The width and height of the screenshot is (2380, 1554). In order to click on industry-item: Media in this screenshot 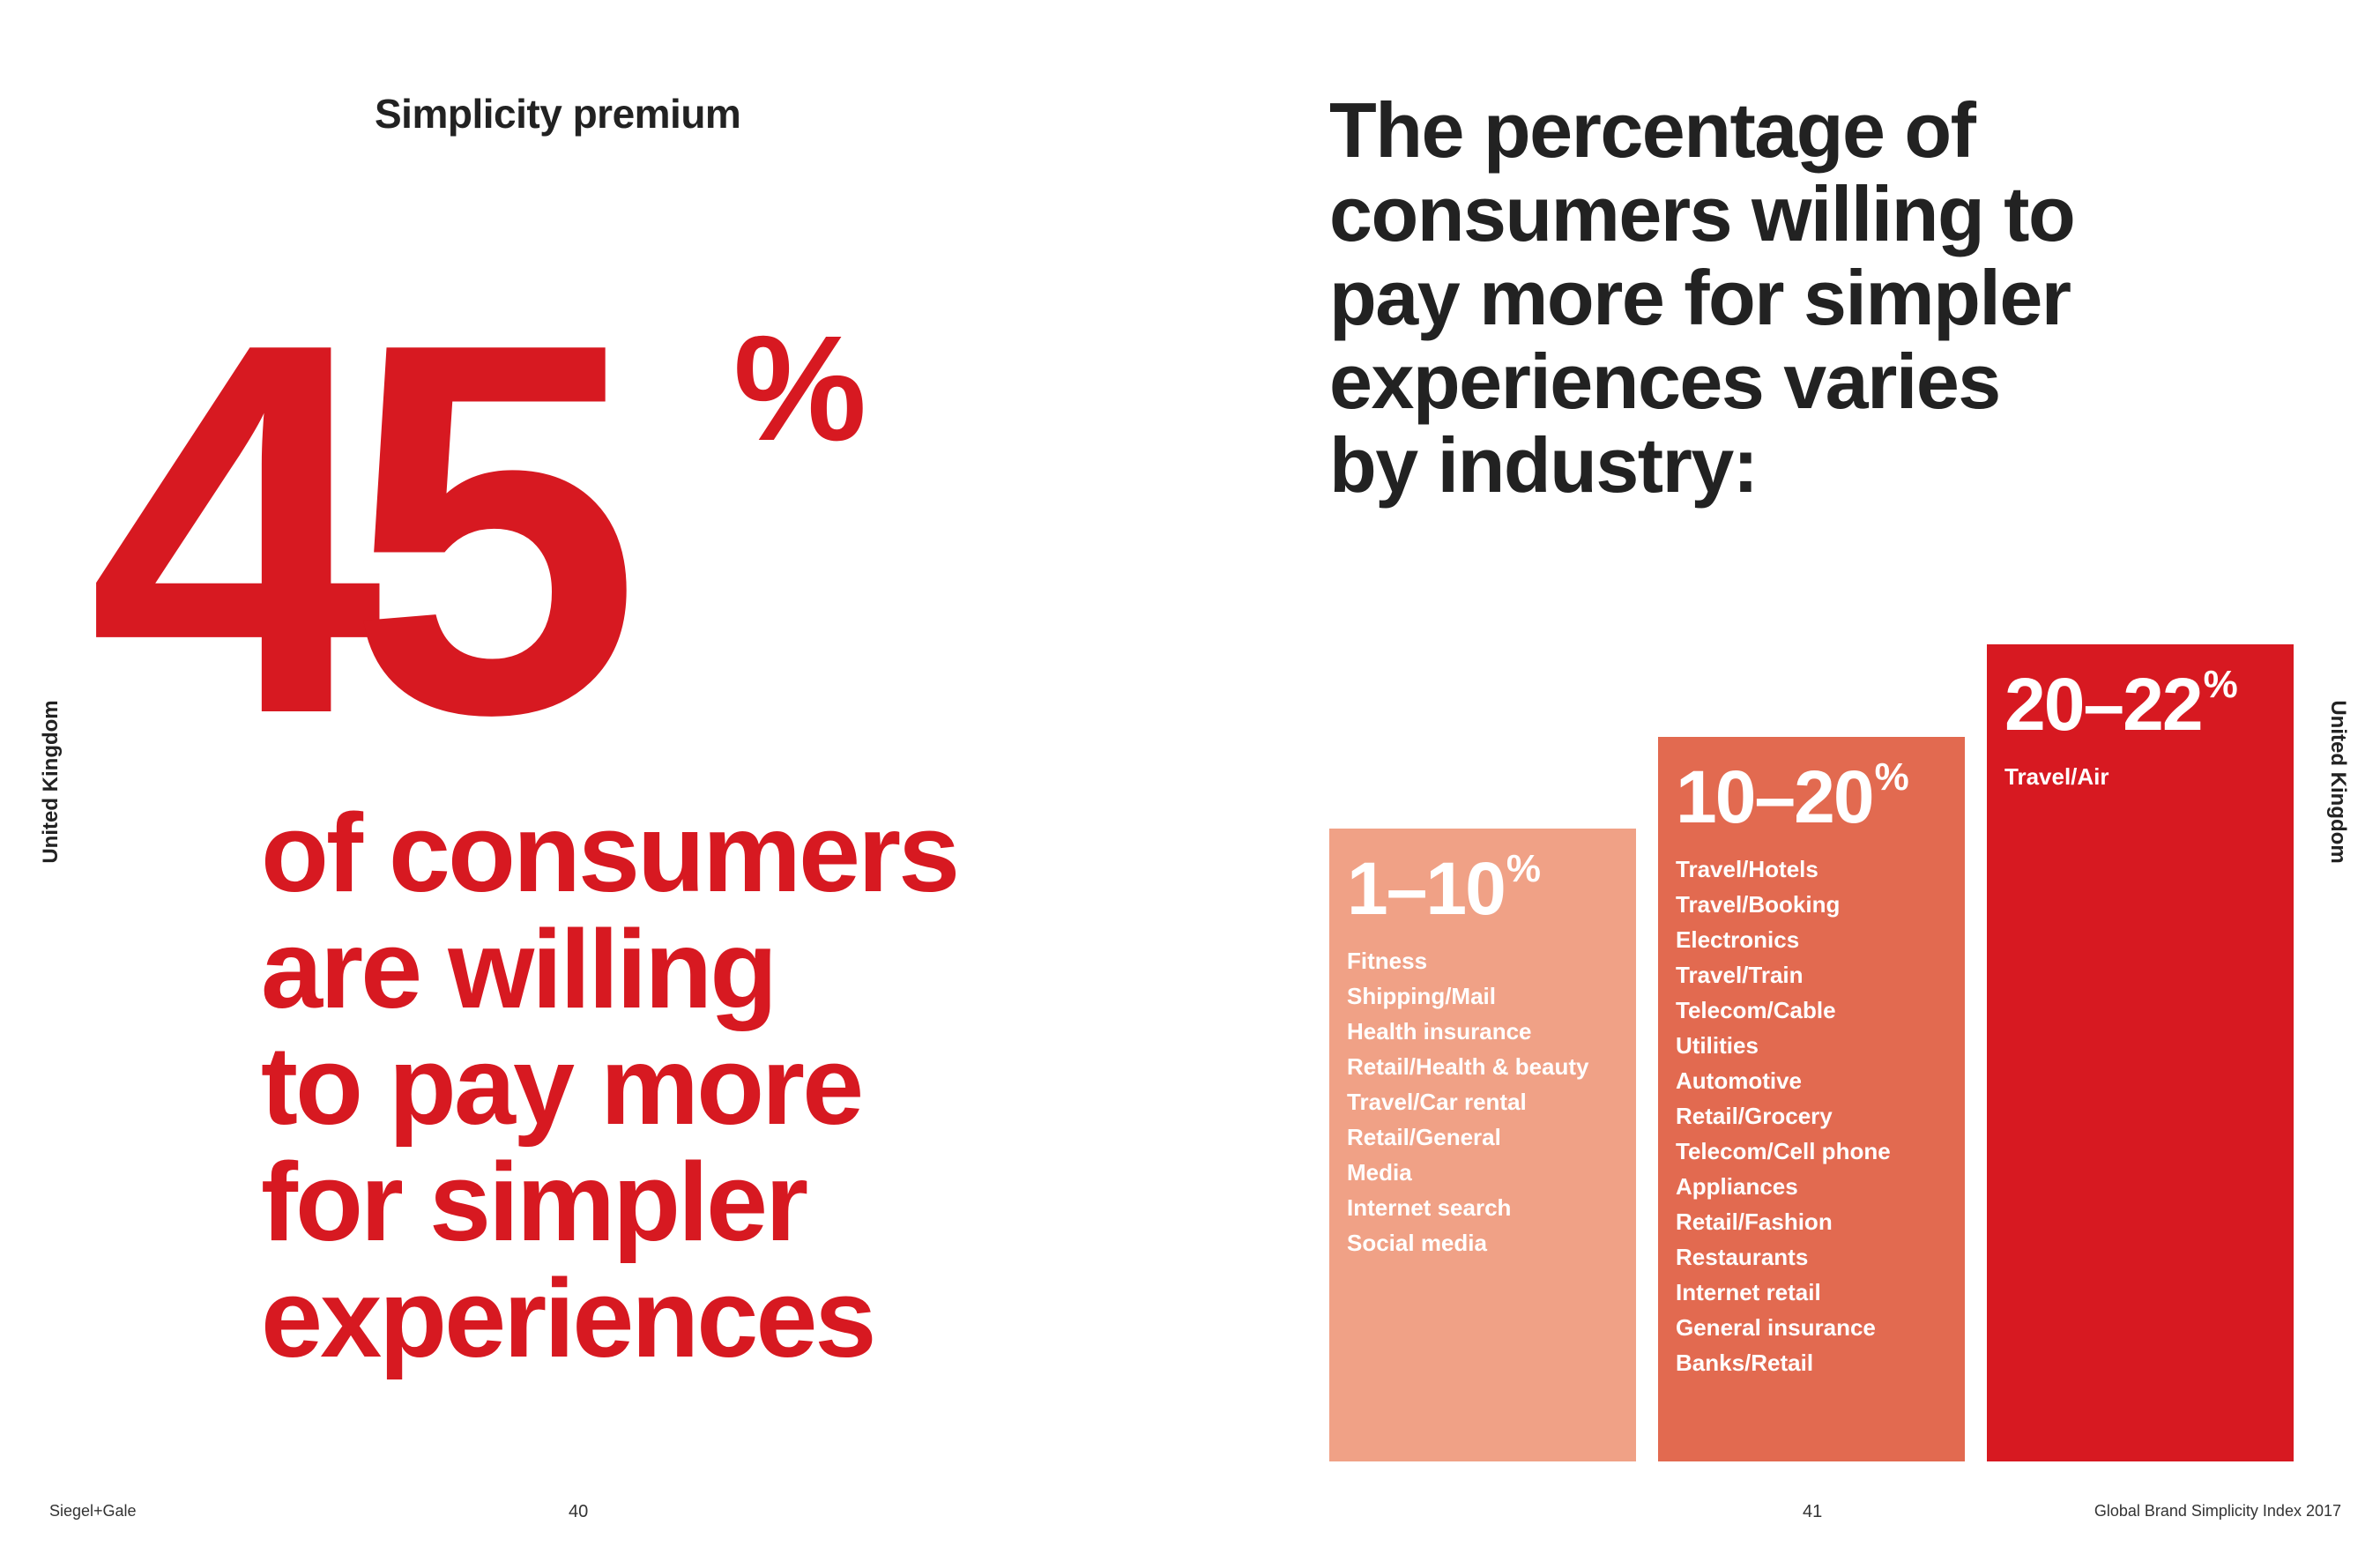, I will do `click(1380, 1172)`.